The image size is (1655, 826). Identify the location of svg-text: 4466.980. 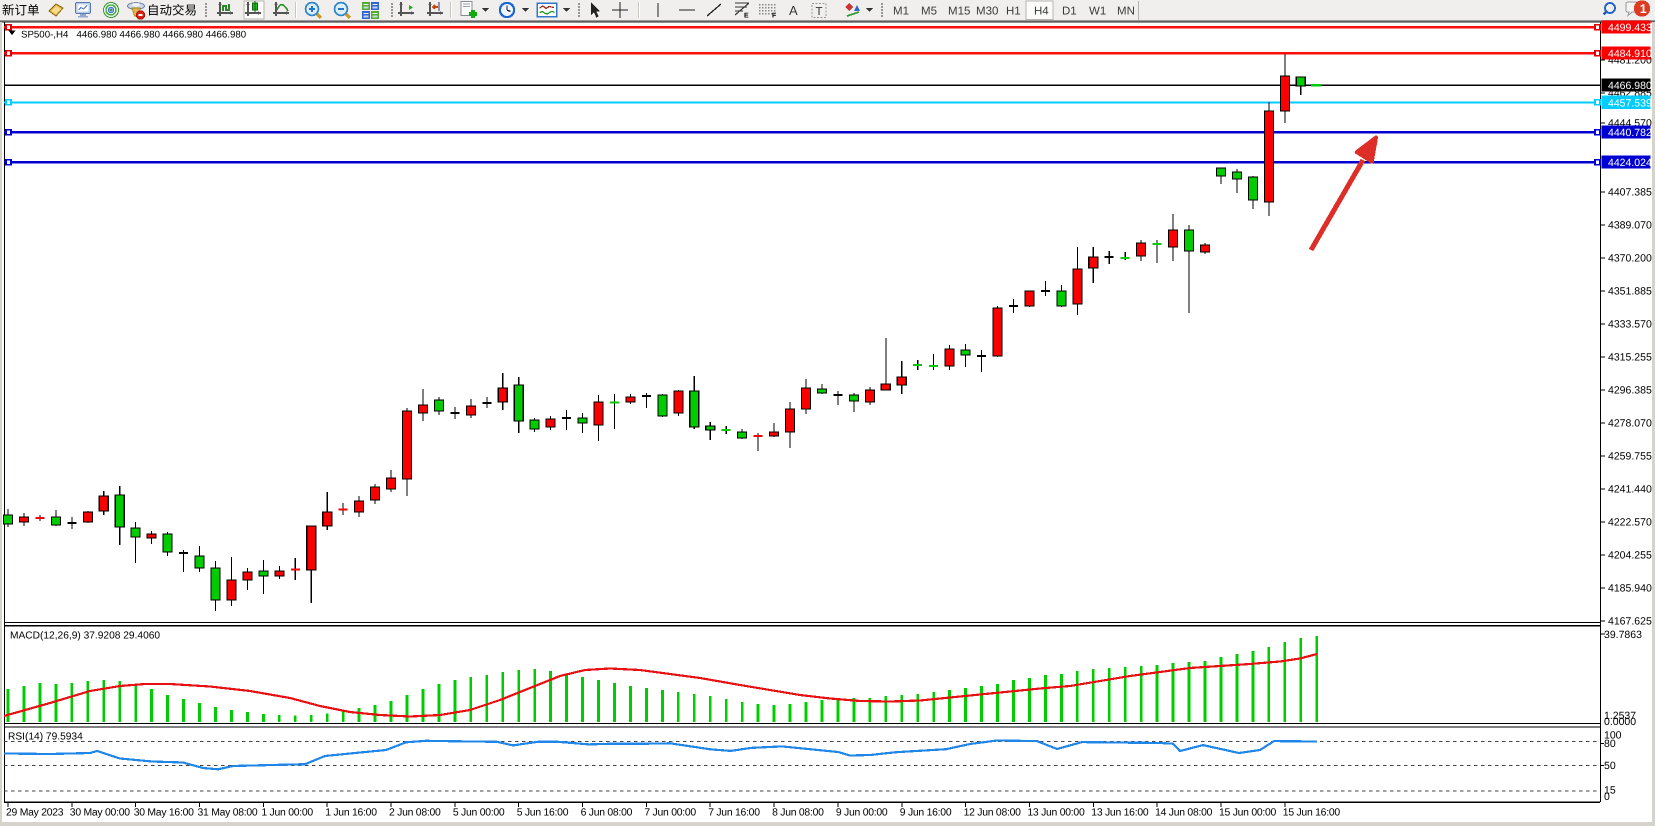
(1630, 86).